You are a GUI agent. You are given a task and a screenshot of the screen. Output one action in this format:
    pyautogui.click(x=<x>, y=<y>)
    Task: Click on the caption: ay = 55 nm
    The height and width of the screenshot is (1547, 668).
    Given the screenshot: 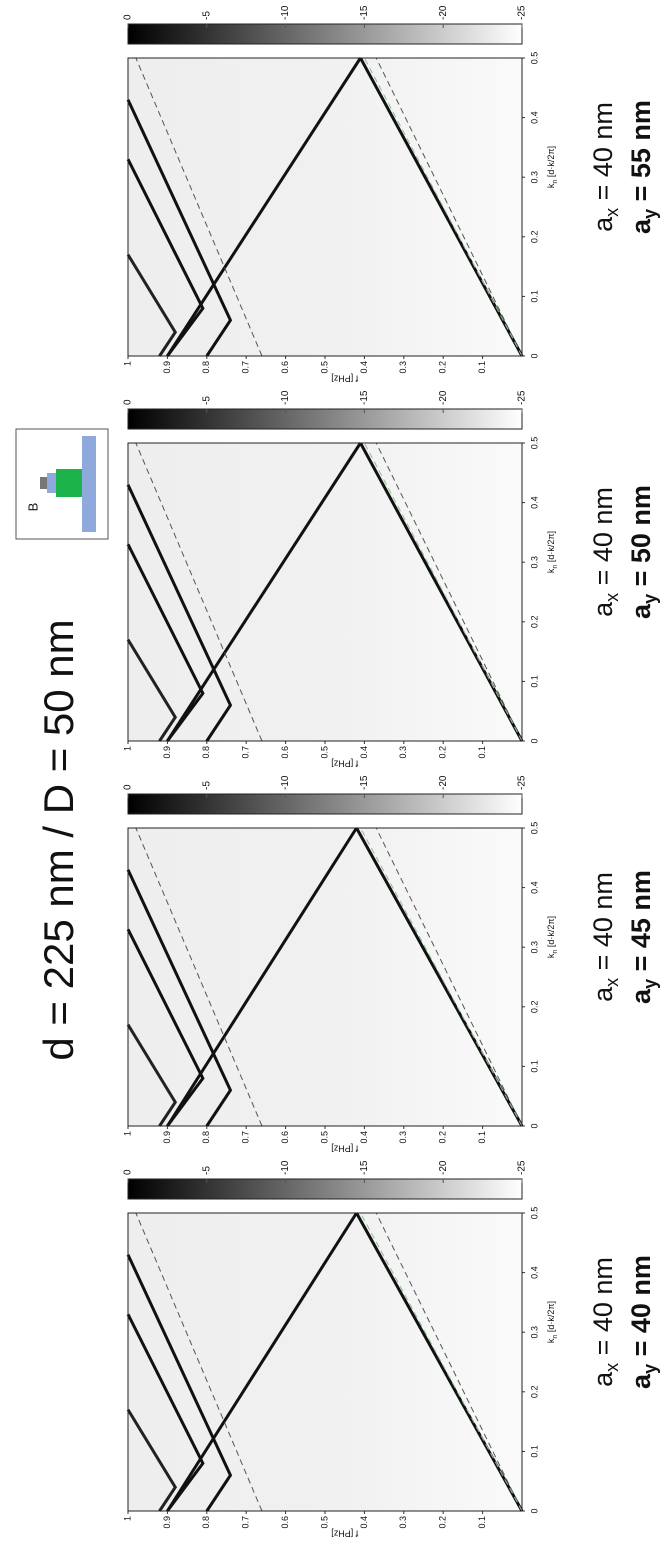 What is the action you would take?
    pyautogui.click(x=643, y=167)
    